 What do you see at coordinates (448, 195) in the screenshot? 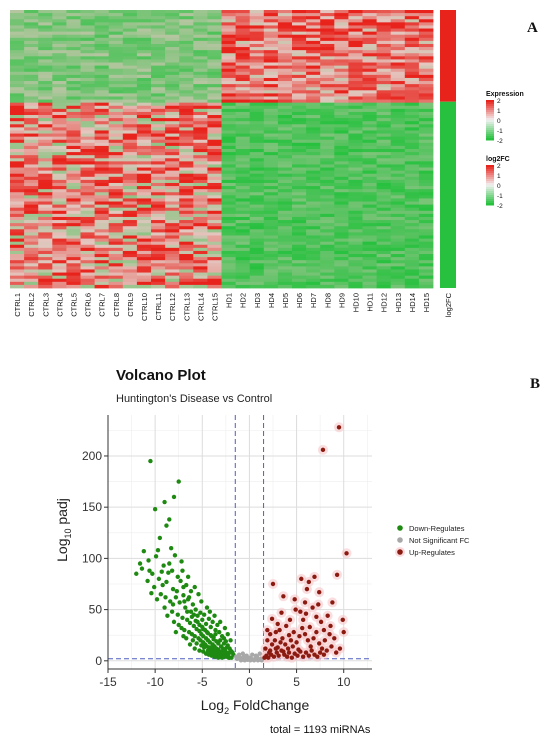
I see `annotation-down-block` at bounding box center [448, 195].